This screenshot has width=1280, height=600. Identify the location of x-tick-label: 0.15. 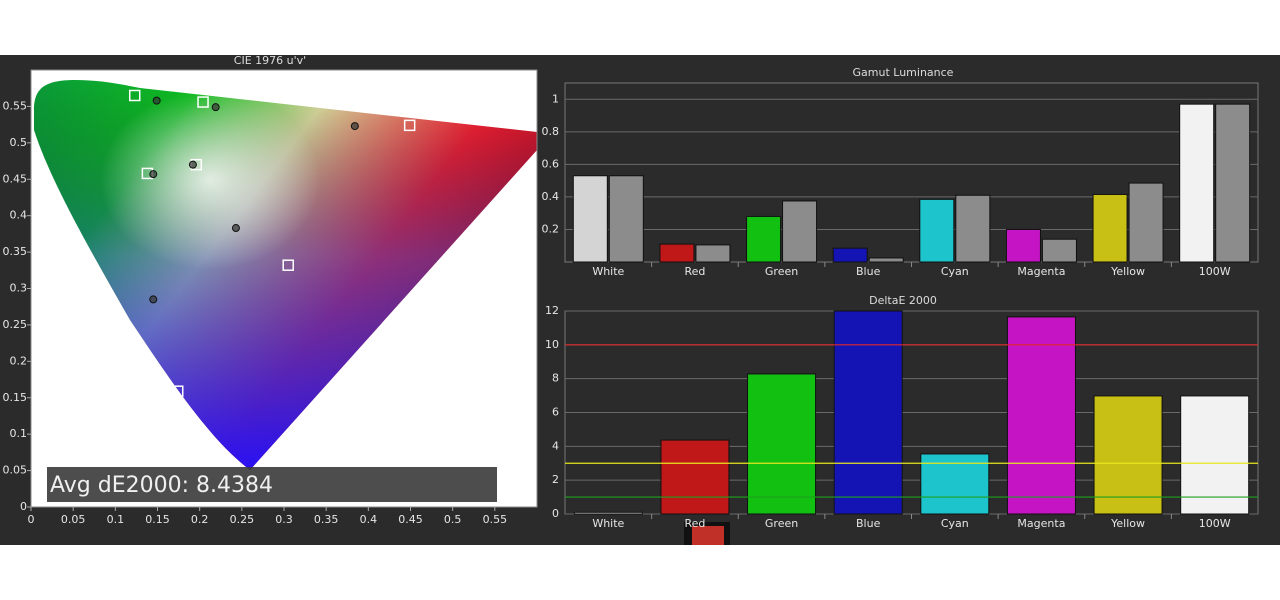
(157, 519).